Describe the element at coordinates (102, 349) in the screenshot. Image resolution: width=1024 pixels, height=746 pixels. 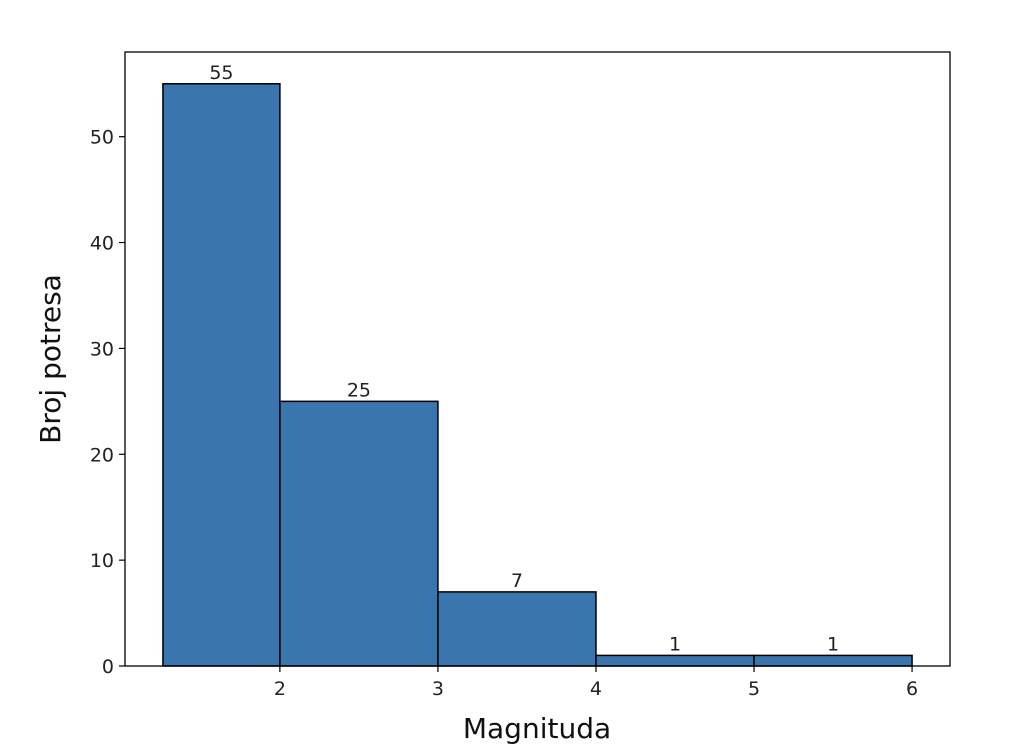
I see `y-tick-label: 30` at that location.